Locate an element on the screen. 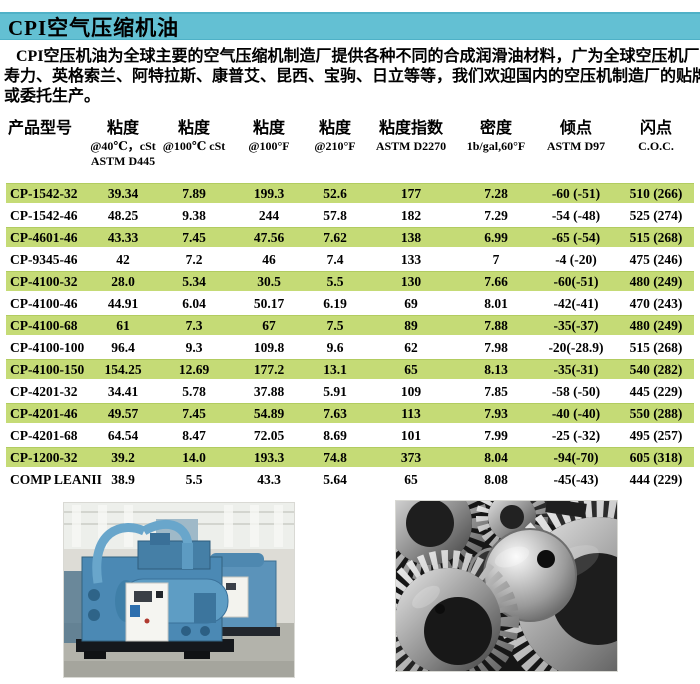 The image size is (700, 684). table-cell: 5.78 is located at coordinates (194, 392).